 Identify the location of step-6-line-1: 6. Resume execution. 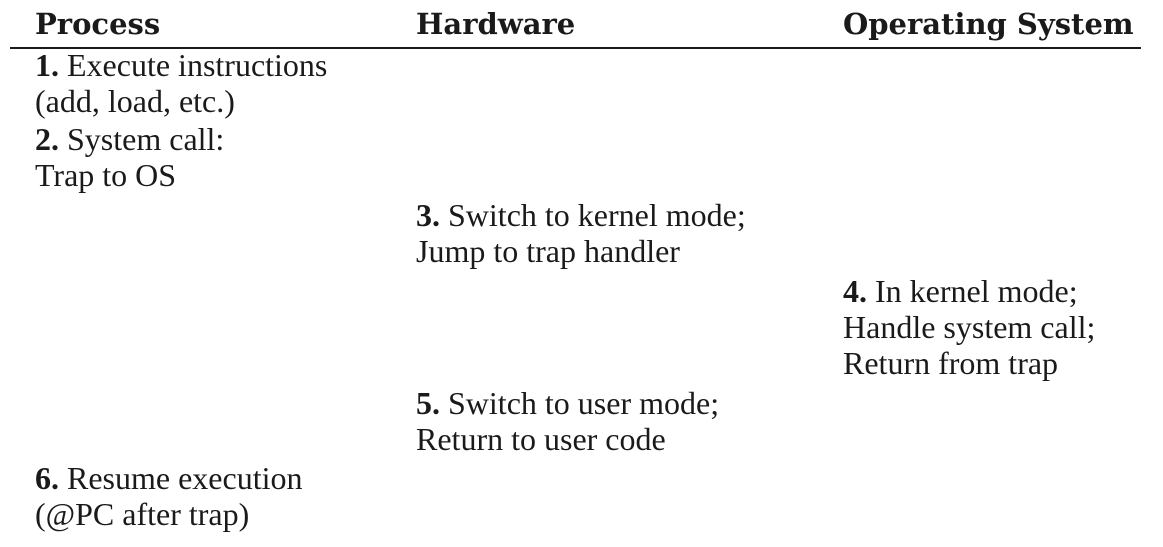
(168, 478).